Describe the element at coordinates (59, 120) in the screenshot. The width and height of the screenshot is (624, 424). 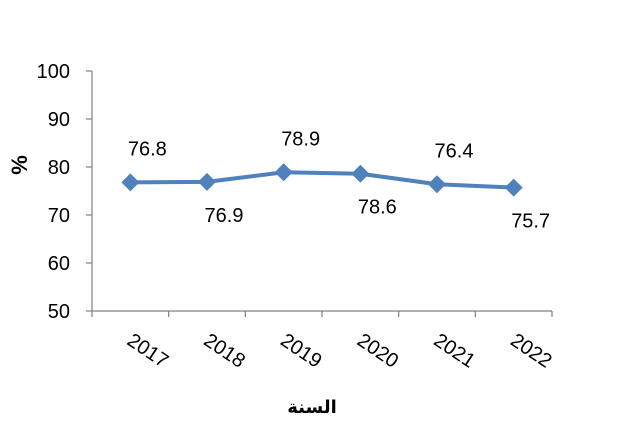
I see `y-tick-label: 90` at that location.